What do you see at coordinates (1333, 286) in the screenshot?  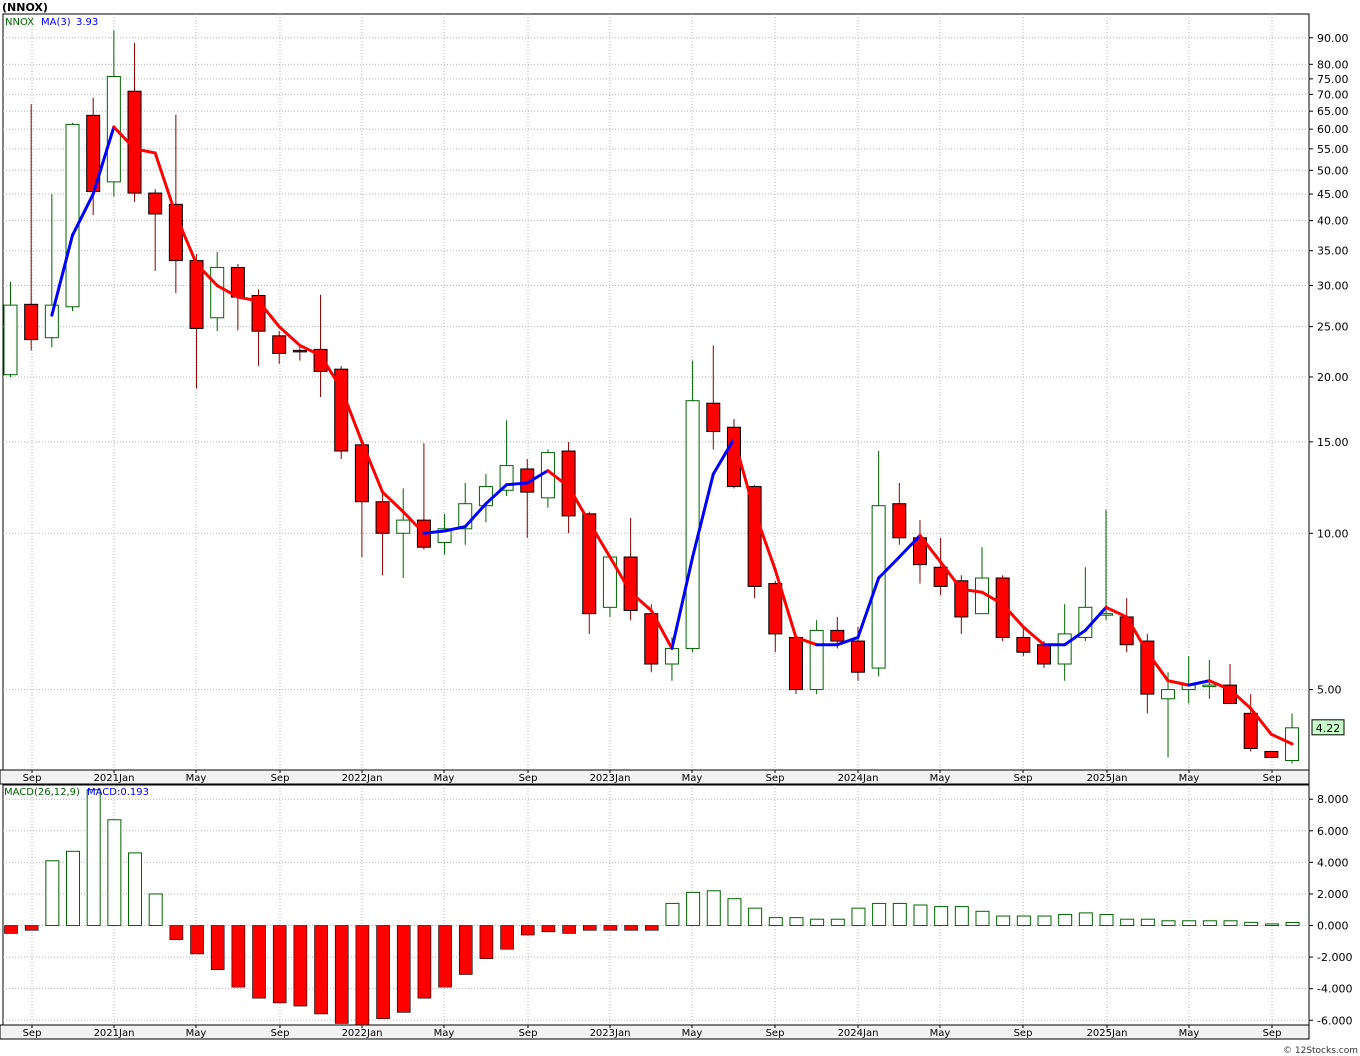 I see `price-y-tick-label: 30.00` at bounding box center [1333, 286].